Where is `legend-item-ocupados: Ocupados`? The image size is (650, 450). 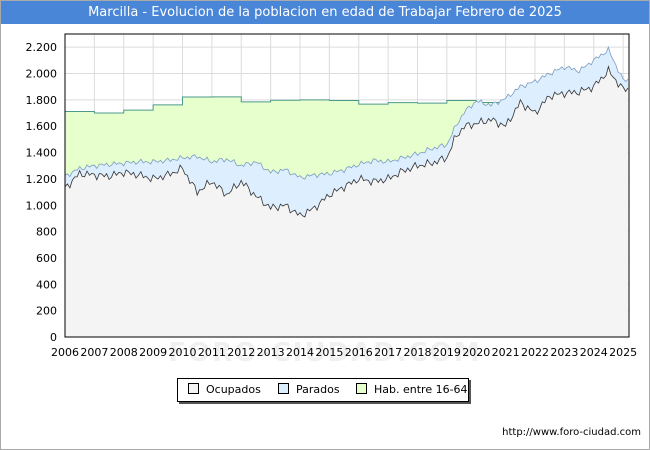
legend-item-ocupados: Ocupados is located at coordinates (224, 390).